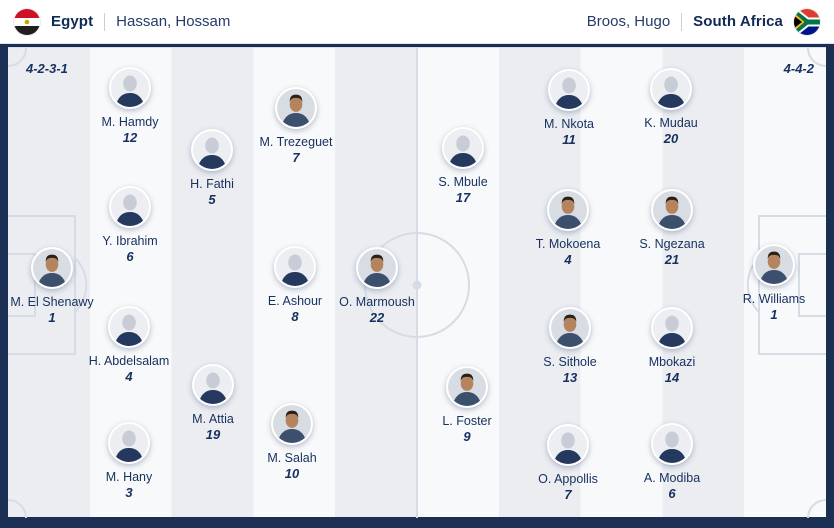 The height and width of the screenshot is (528, 834). I want to click on player-name: O. Appollis, so click(568, 479).